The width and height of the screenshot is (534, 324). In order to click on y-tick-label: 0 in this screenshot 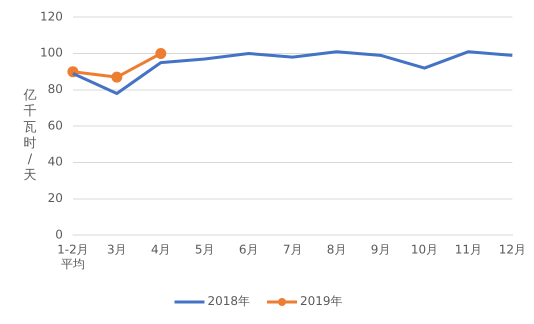, I will do `click(59, 234)`.